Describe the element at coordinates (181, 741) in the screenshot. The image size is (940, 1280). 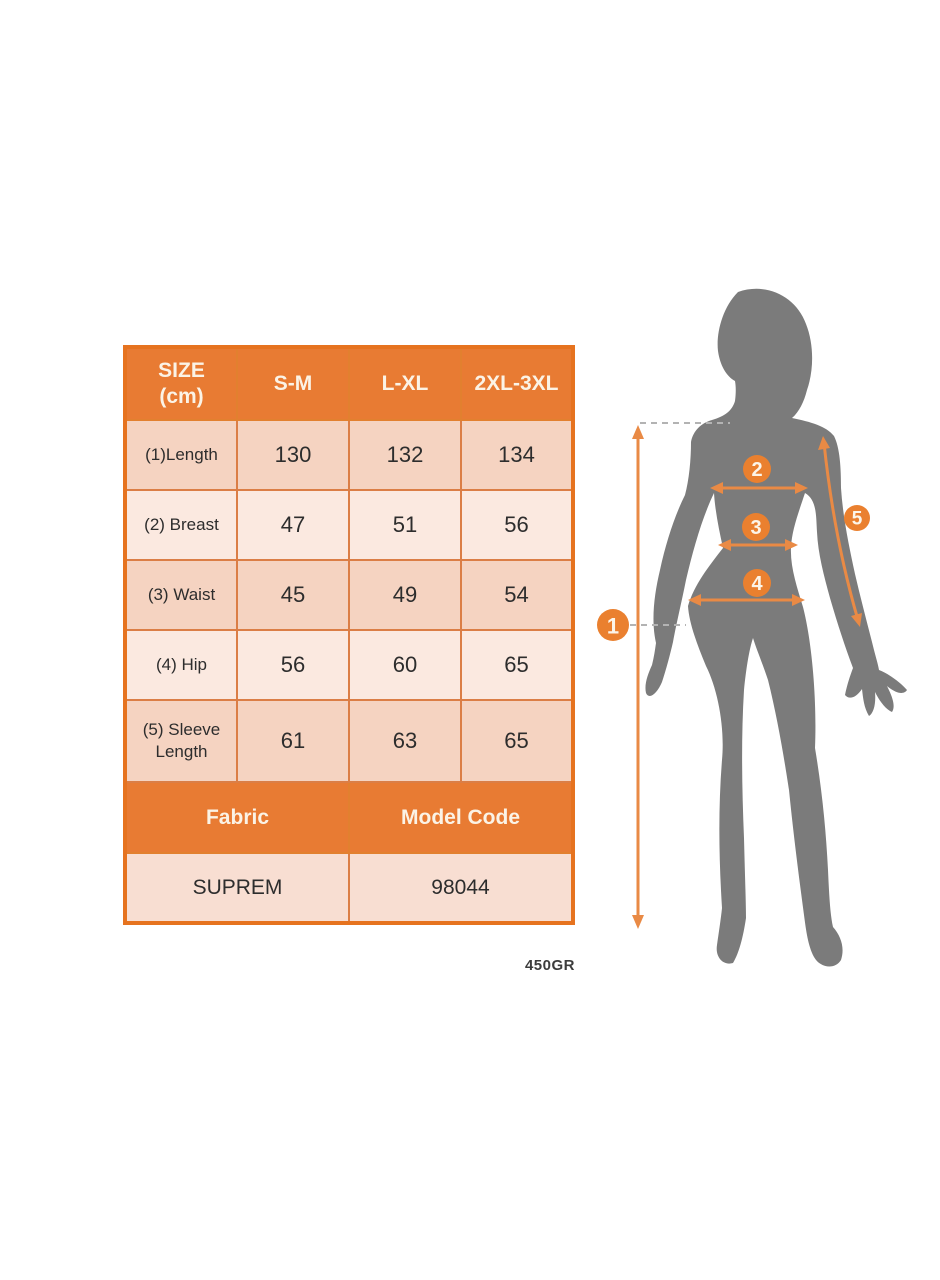
I see `row-label-sleeve-length: (5) Sleeve Length` at that location.